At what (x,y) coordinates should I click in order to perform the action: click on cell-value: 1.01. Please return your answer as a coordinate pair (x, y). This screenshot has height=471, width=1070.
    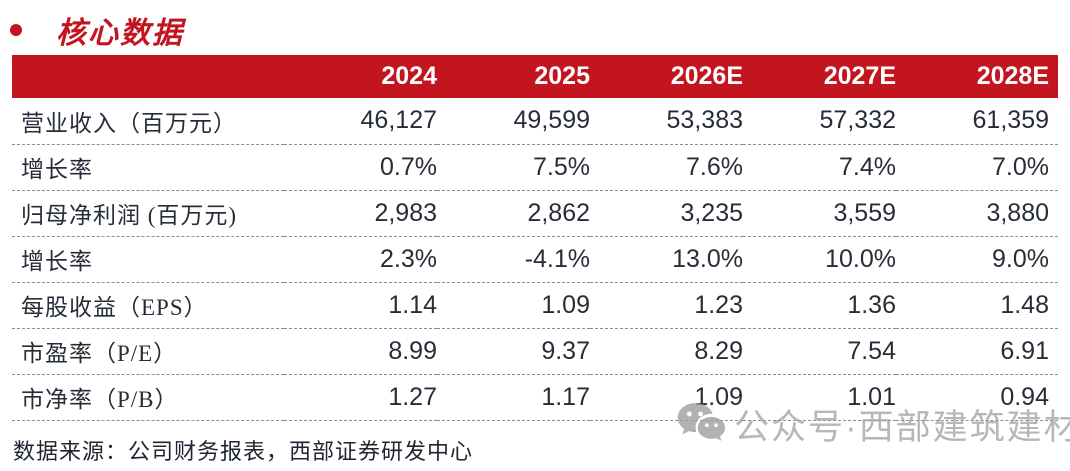
    Looking at the image, I should click on (819, 397).